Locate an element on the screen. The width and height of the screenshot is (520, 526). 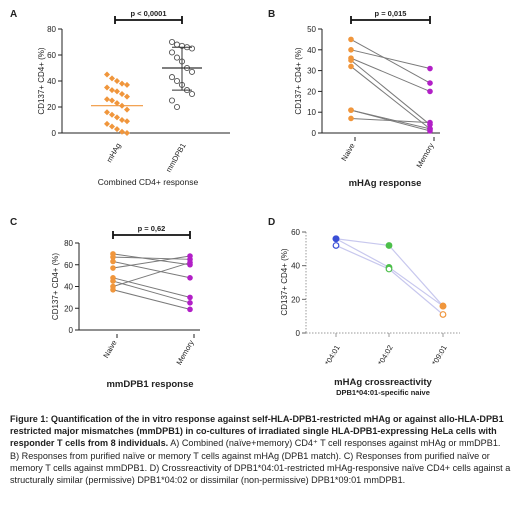
panel-c-y-tick-label: 20 is located at coordinates (68, 308).